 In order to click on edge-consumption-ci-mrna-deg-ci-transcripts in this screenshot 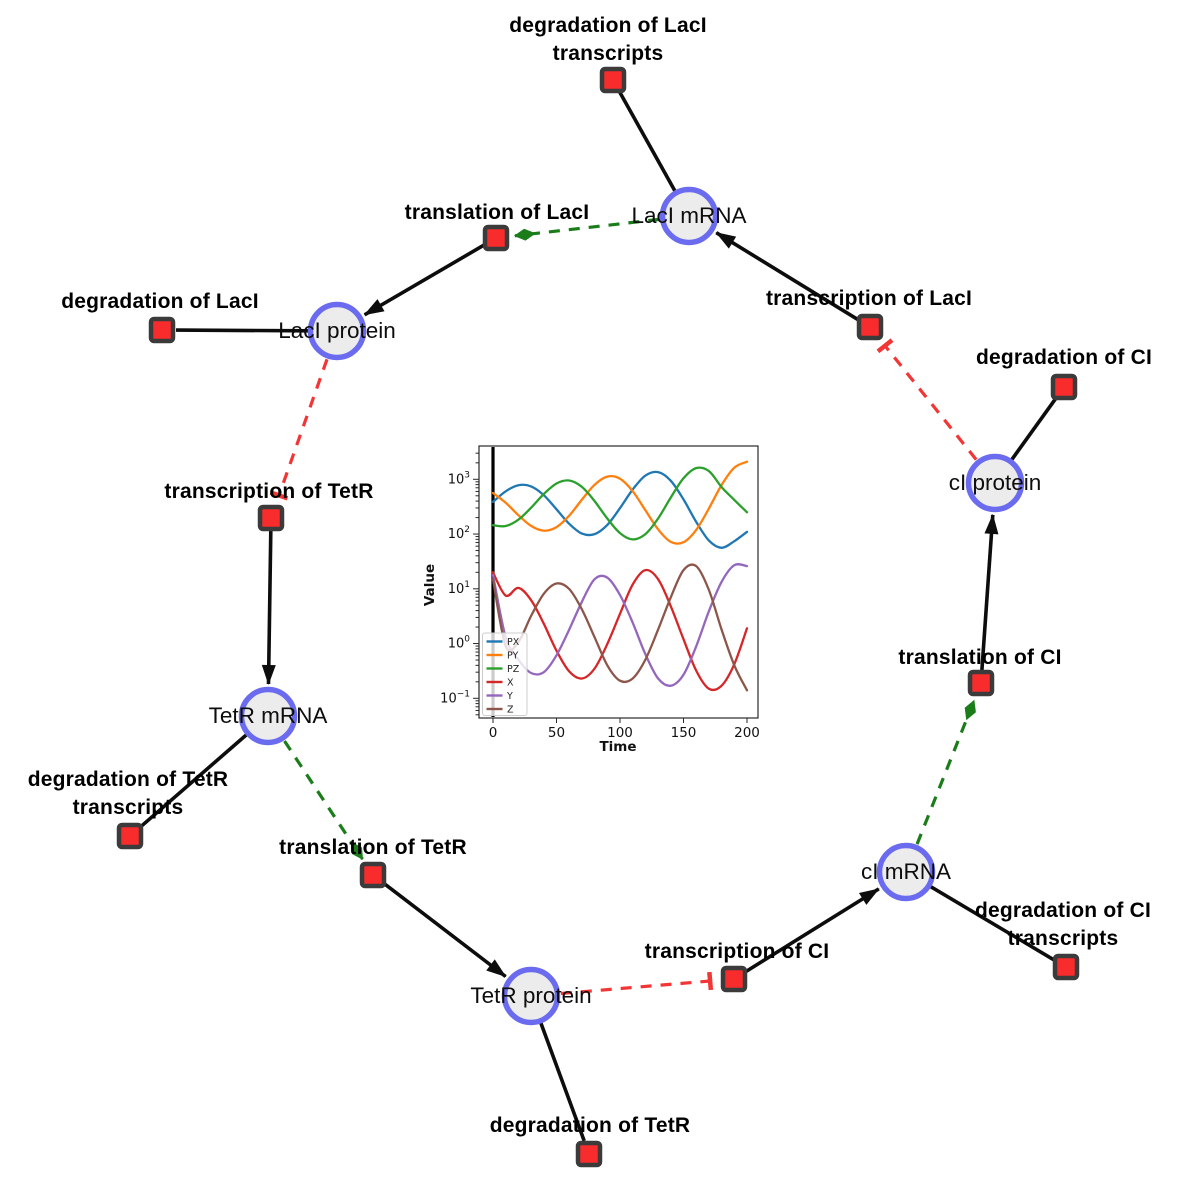, I will do `click(992, 923)`.